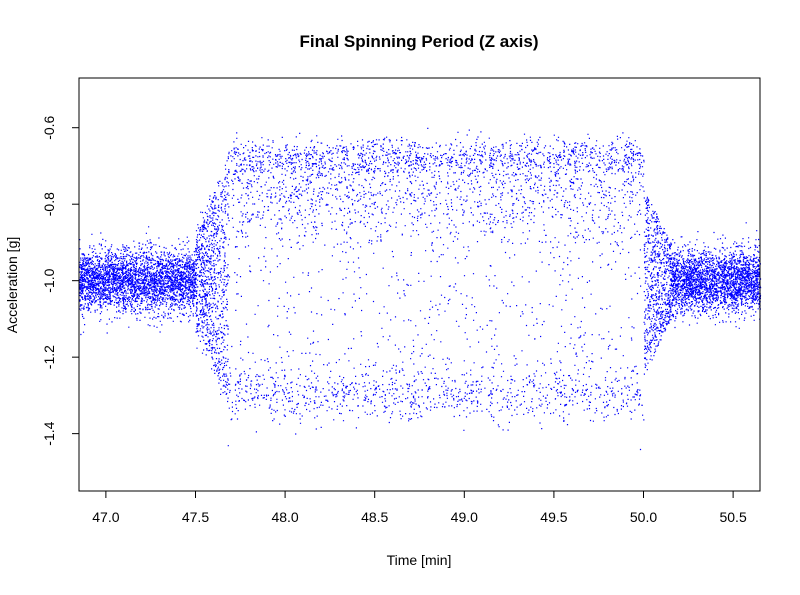 Image resolution: width=800 pixels, height=595 pixels. What do you see at coordinates (643, 517) in the screenshot?
I see `x-tick-label: 50.0` at bounding box center [643, 517].